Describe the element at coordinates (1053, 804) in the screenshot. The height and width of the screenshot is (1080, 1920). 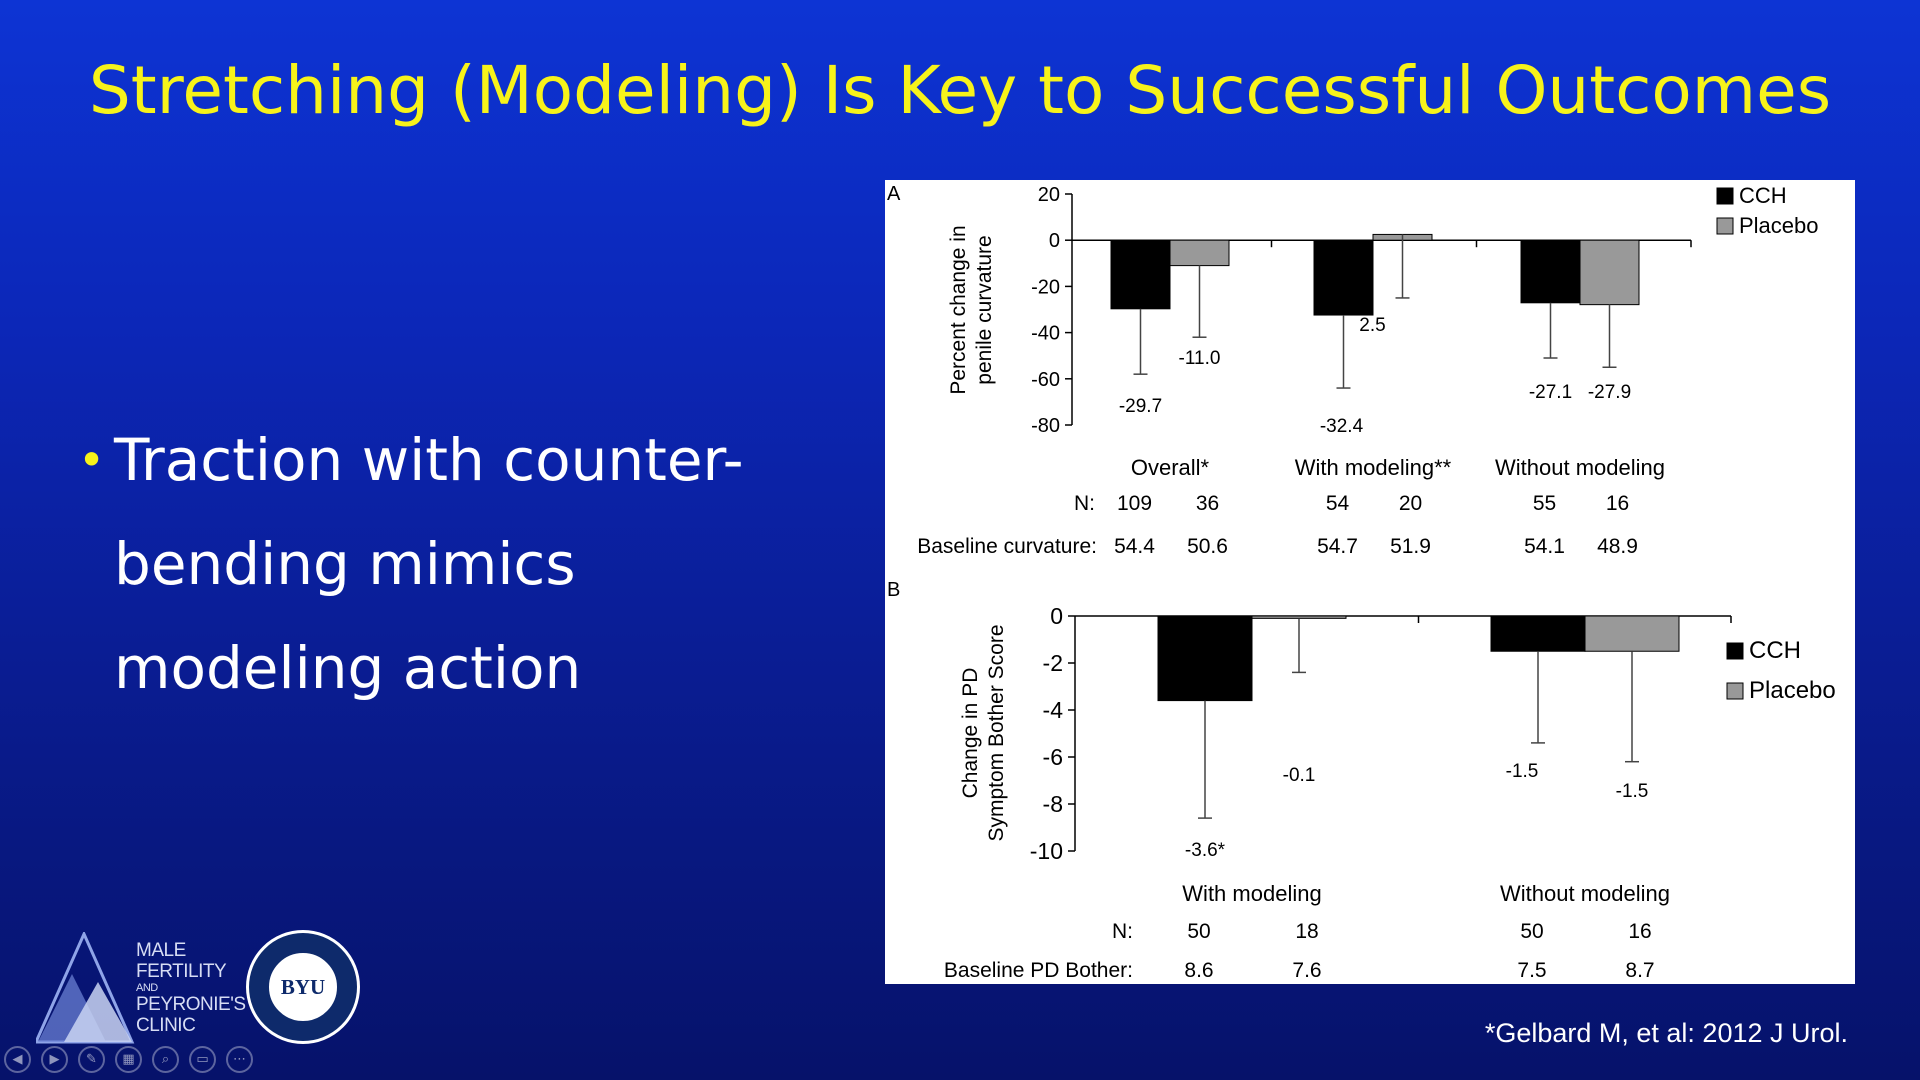
I see `y-tick-label: -8` at that location.